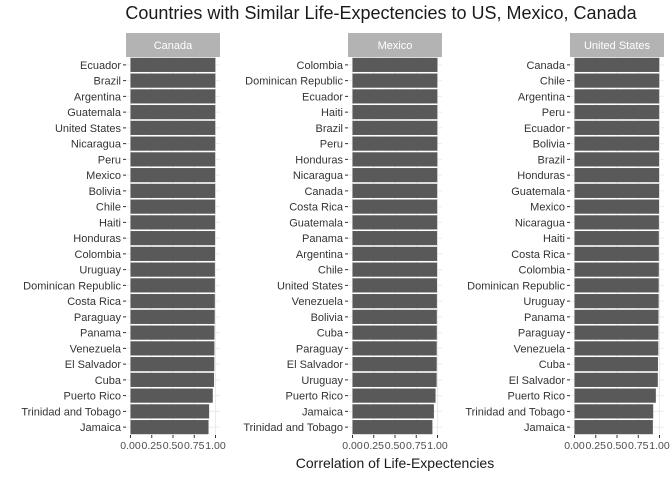 The width and height of the screenshot is (672, 480). What do you see at coordinates (96, 349) in the screenshot?
I see `category-label: Venezuela` at bounding box center [96, 349].